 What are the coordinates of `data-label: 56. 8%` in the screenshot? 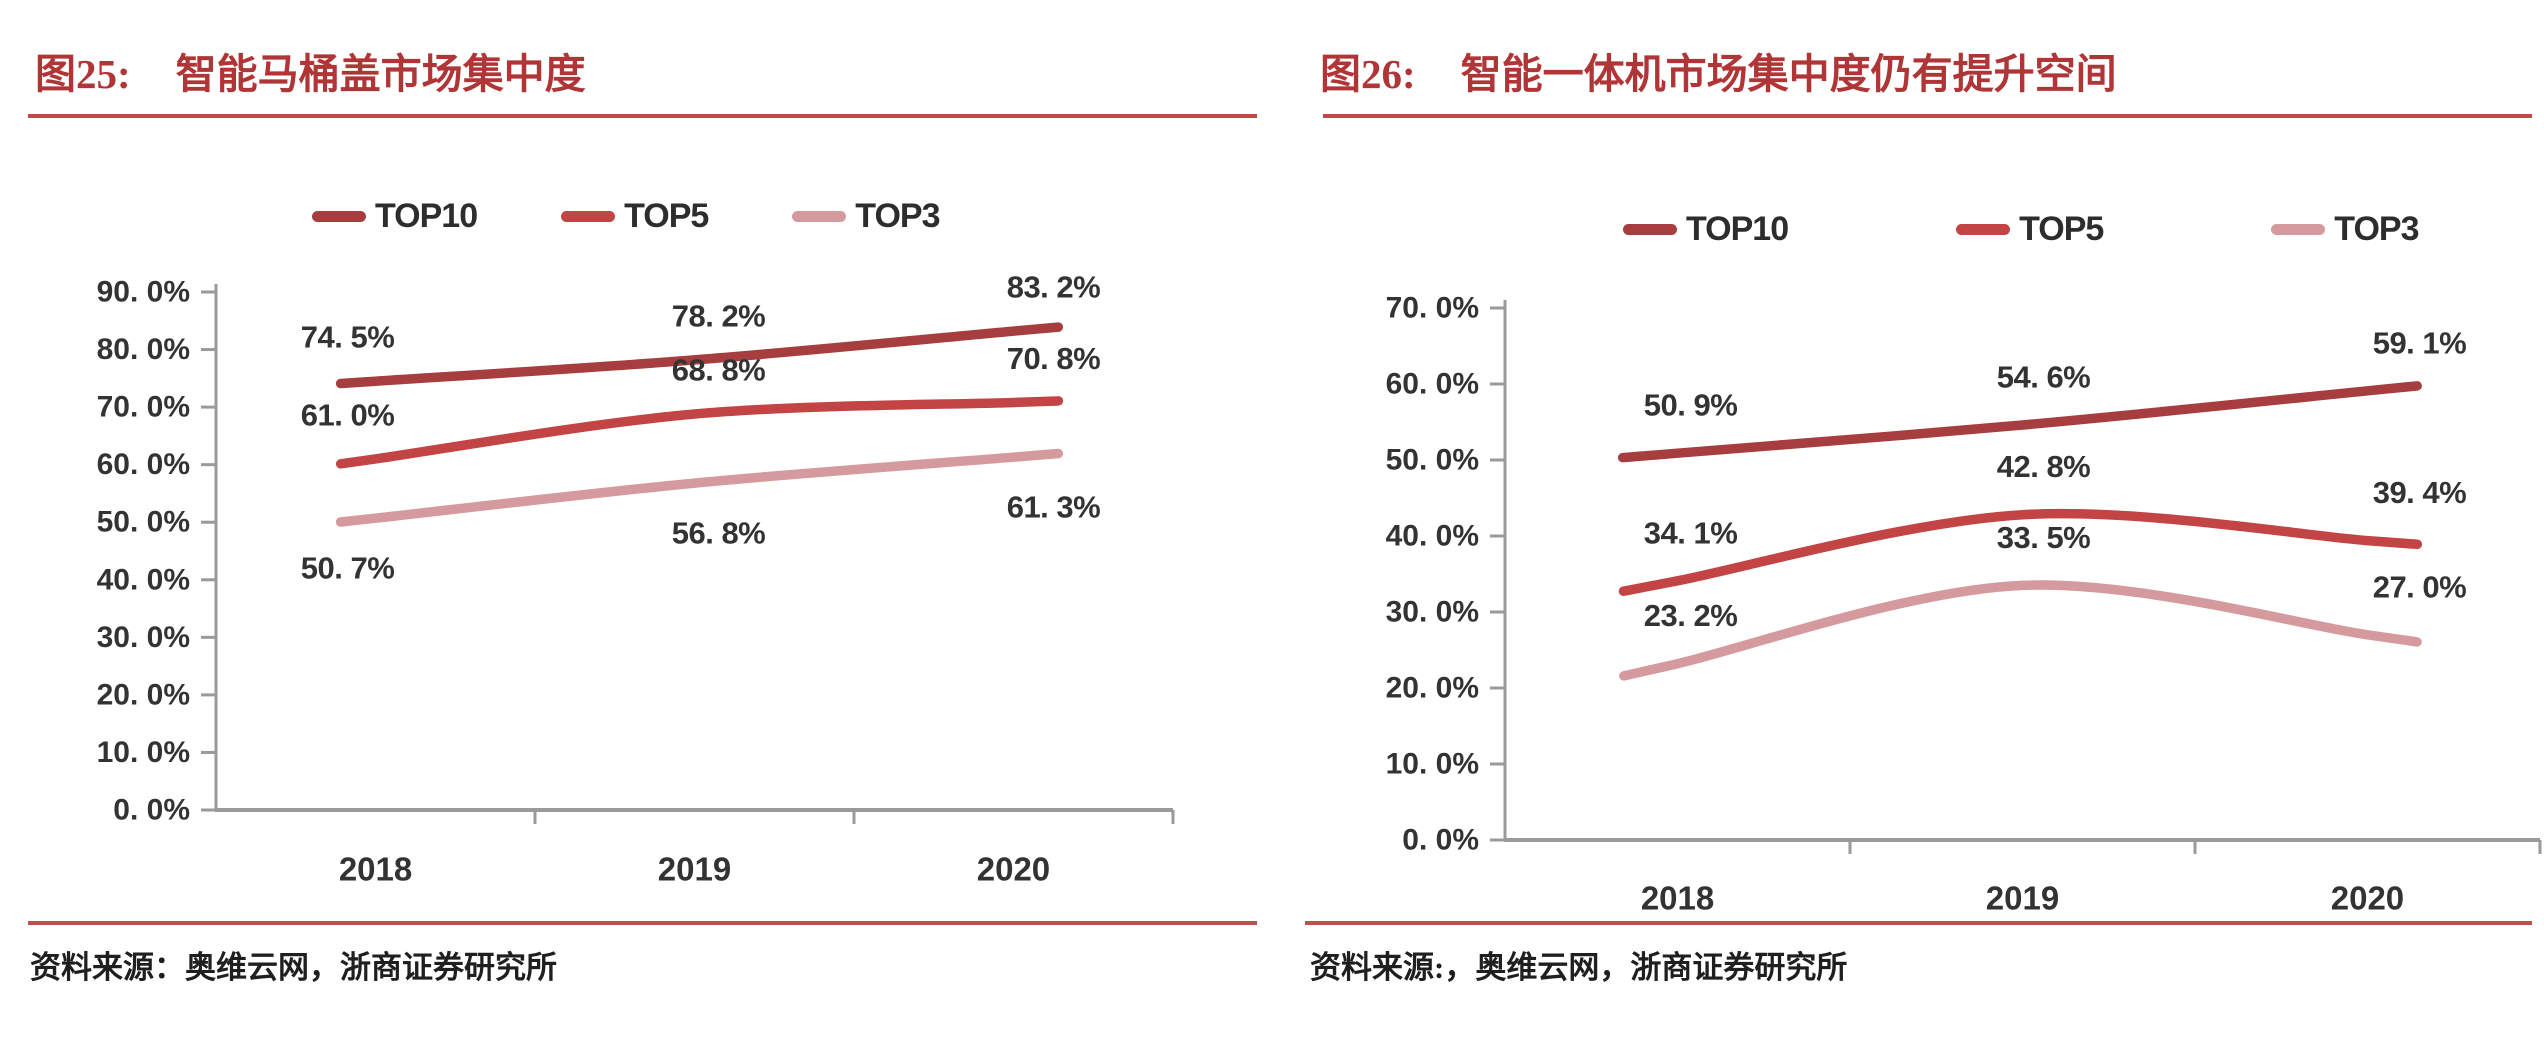 It's located at (719, 533).